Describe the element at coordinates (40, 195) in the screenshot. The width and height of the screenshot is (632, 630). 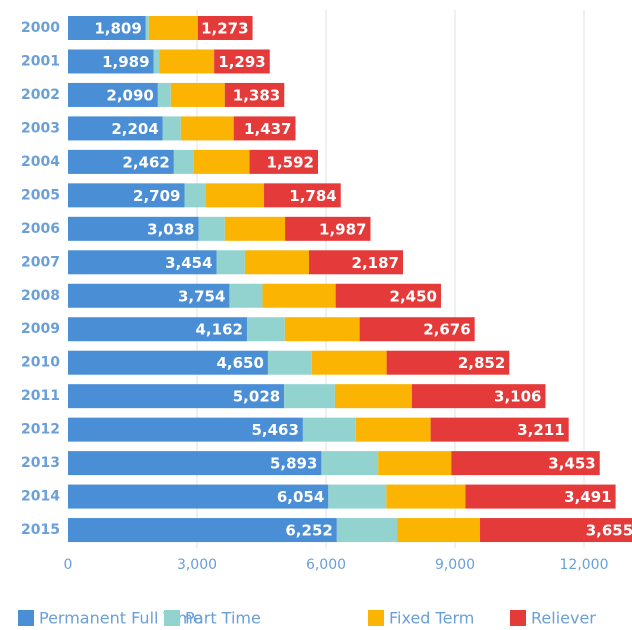
I see `y-tick-label: 2005` at that location.